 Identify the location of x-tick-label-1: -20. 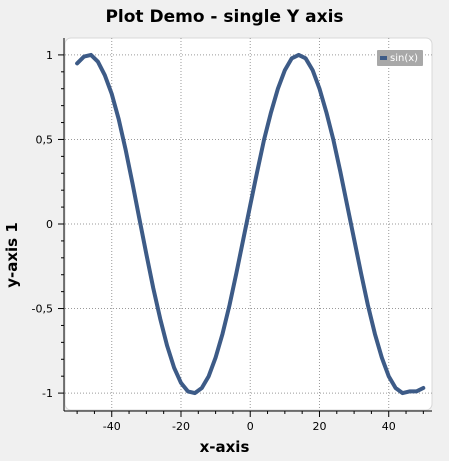
(181, 426).